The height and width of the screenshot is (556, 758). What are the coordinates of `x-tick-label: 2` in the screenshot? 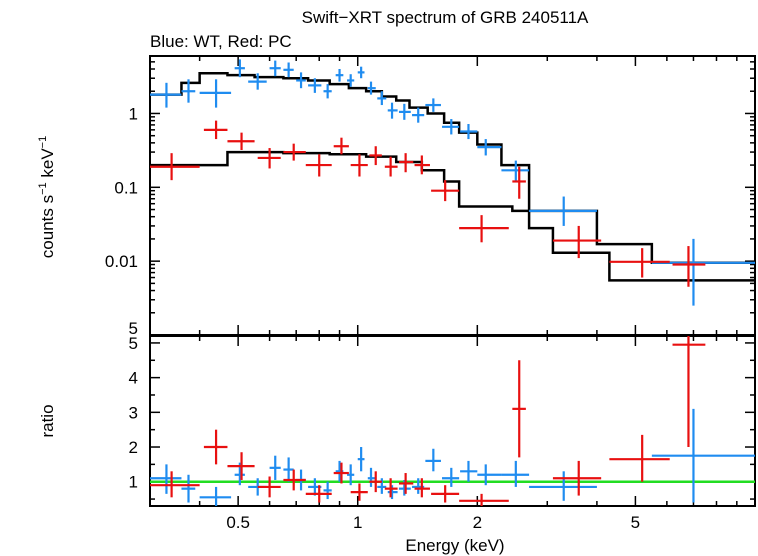 It's located at (477, 522).